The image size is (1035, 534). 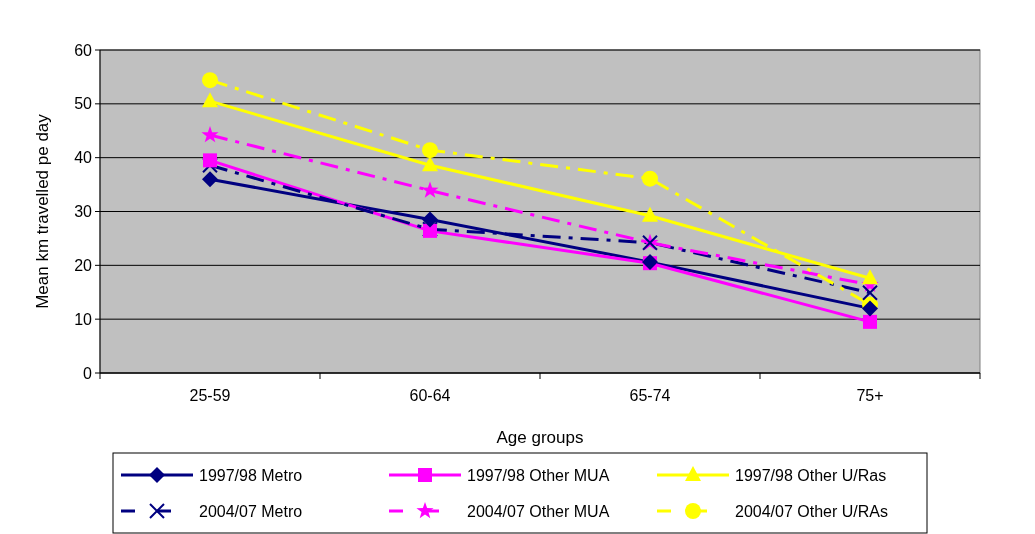 I want to click on y-tick-label: 20, so click(x=83, y=265).